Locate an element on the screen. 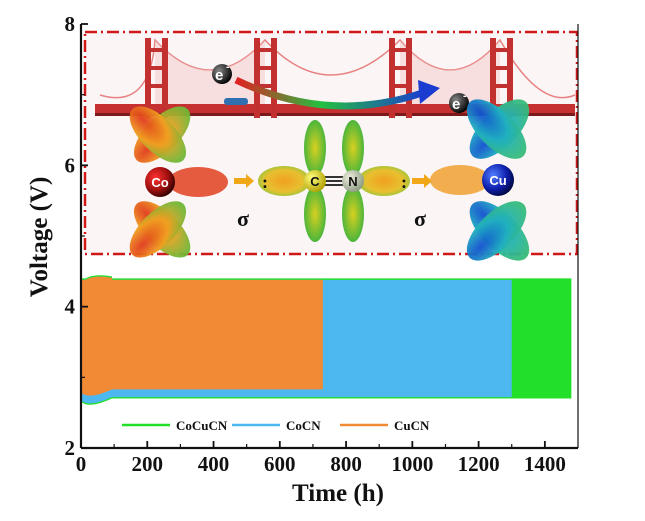 This screenshot has height=521, width=645. y-axis-title: Voltage (V) is located at coordinates (39, 237).